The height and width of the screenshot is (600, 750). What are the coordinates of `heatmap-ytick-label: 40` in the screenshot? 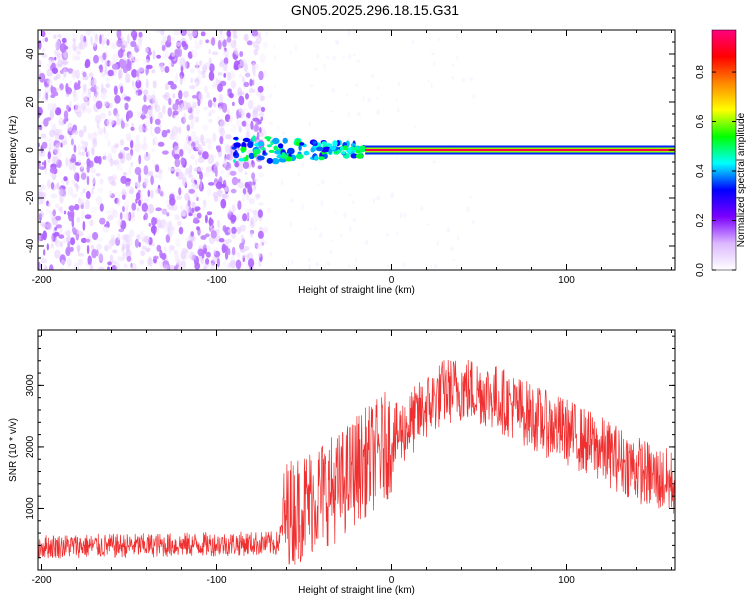 It's located at (30, 54).